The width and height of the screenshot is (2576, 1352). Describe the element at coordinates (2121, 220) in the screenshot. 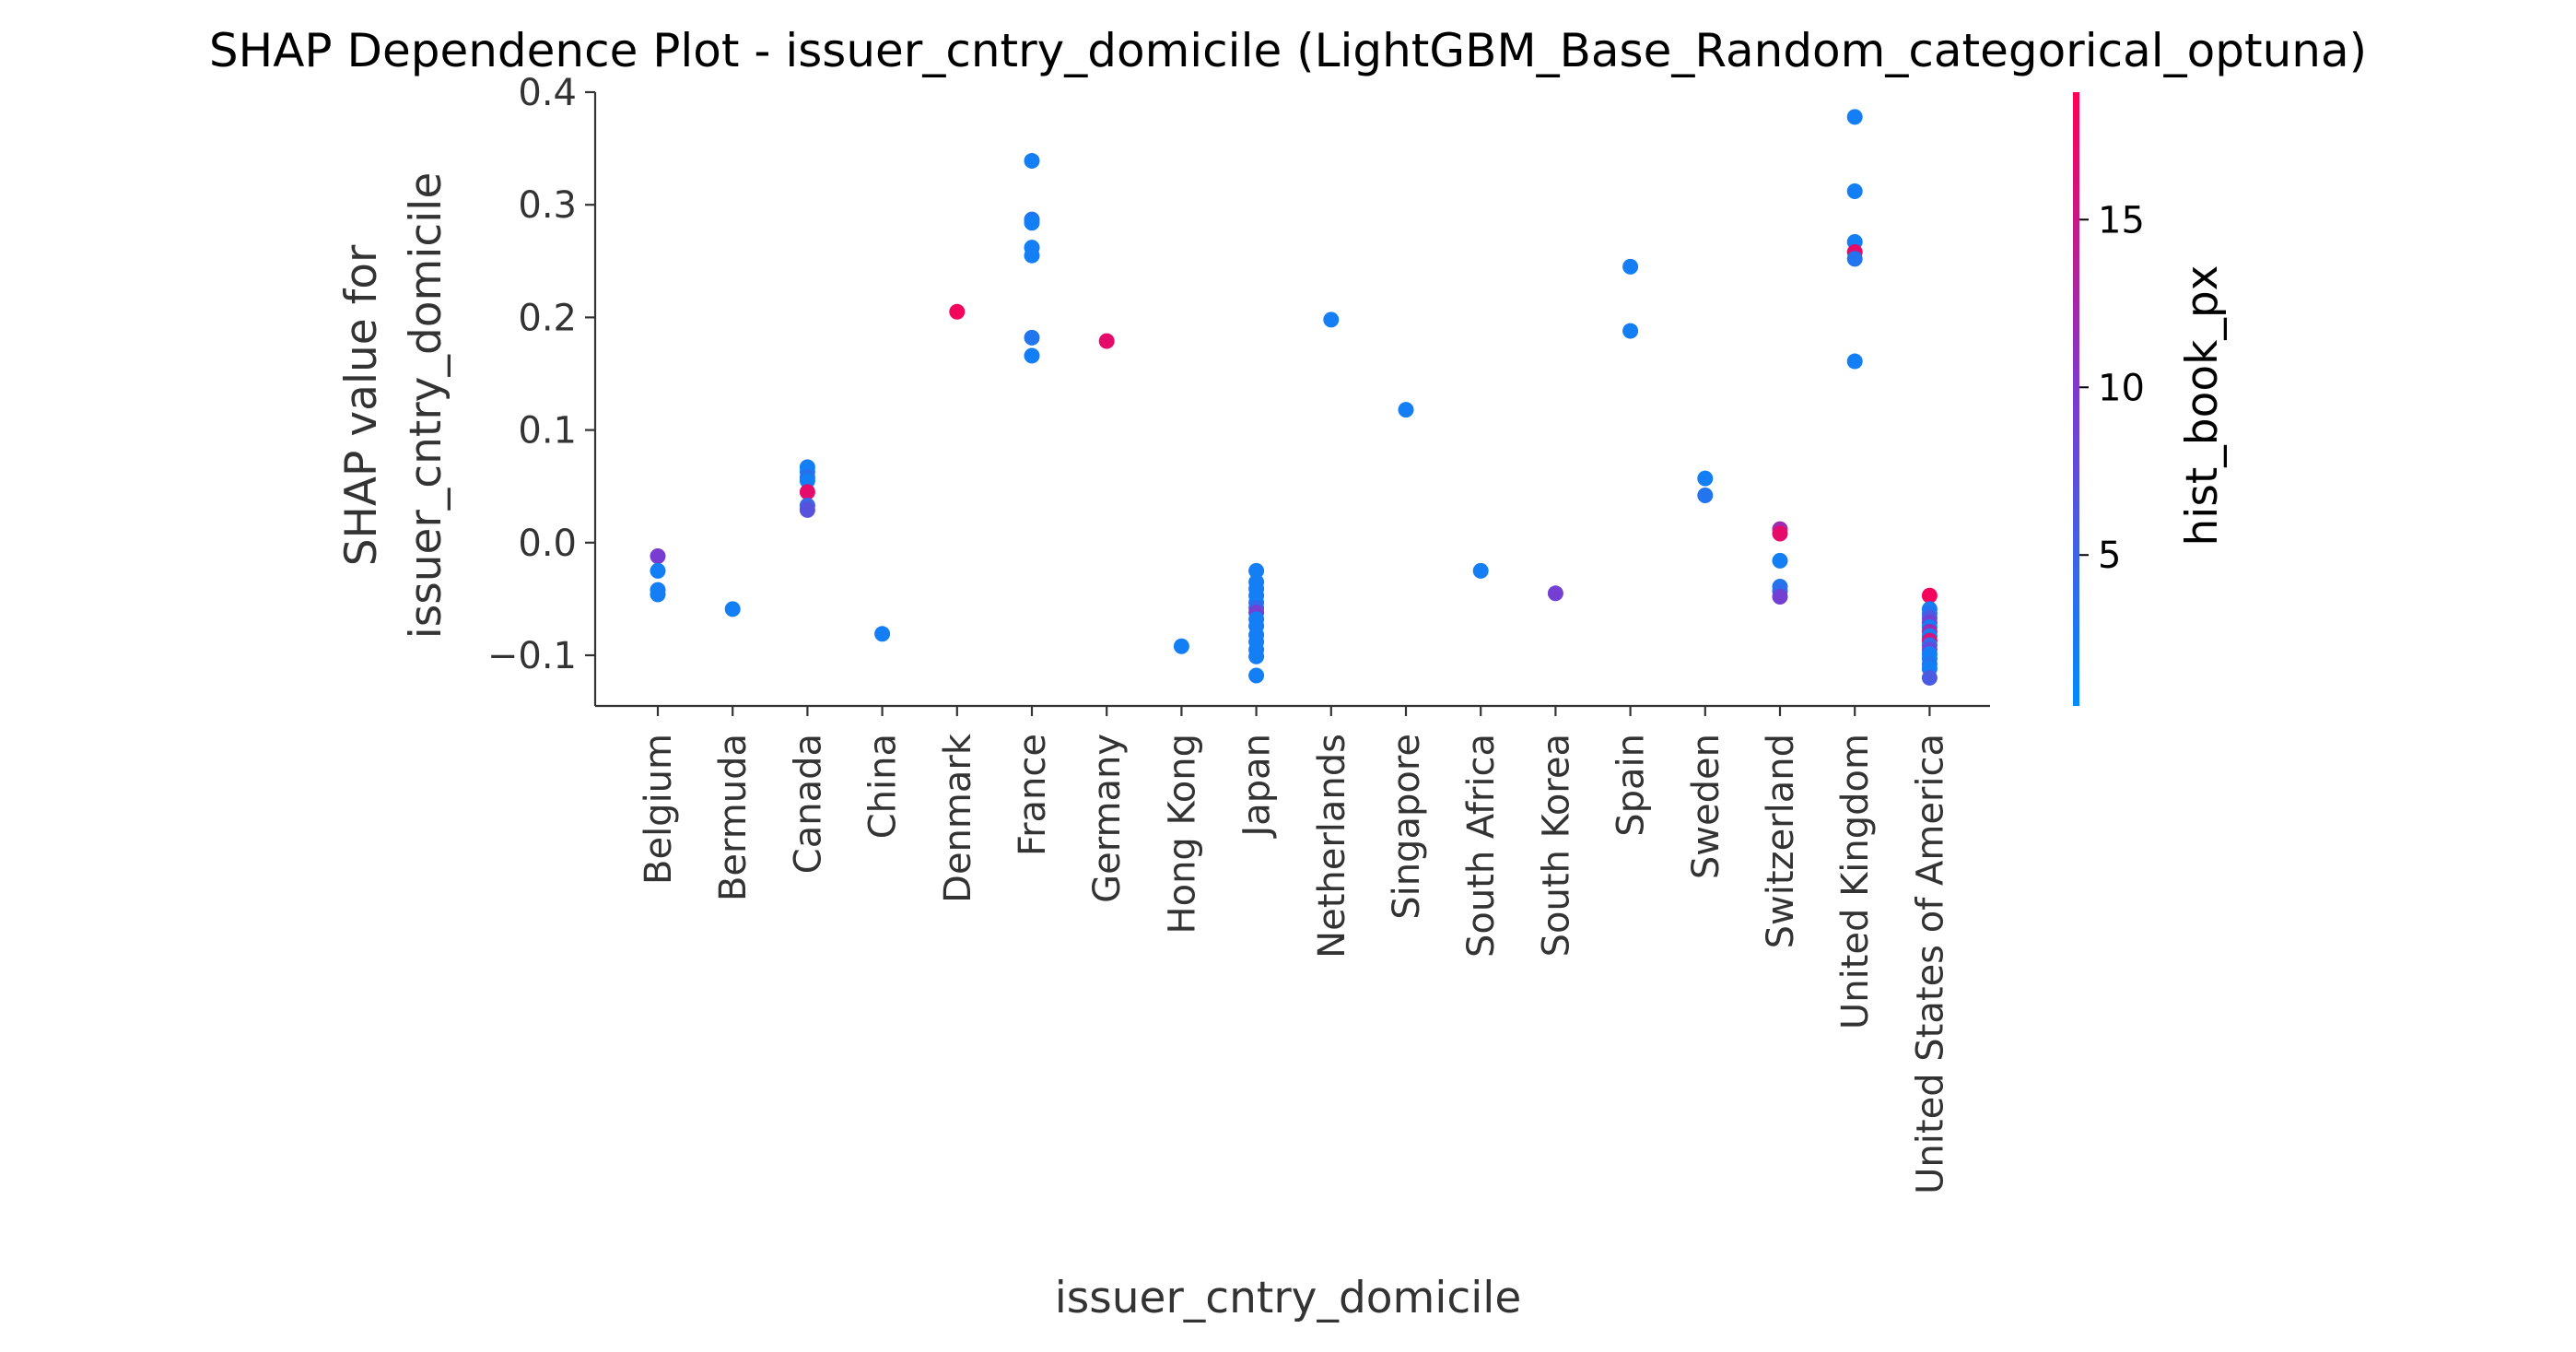

I see `colorbar-tick-label: 15` at that location.